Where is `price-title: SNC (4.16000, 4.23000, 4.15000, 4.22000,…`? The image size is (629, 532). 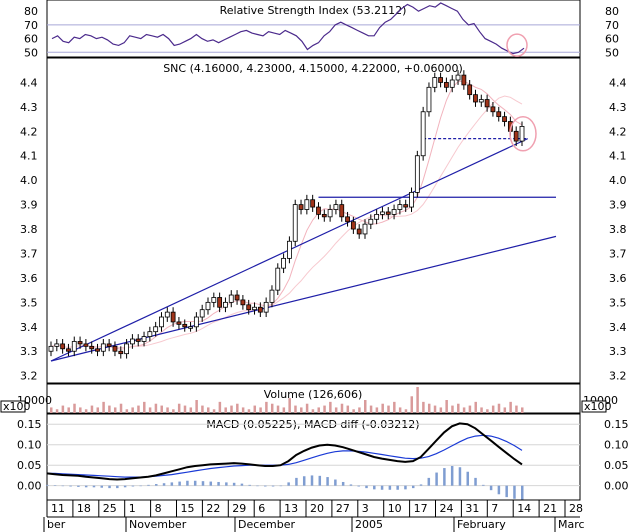 price-title: SNC (4.16000, 4.23000, 4.15000, 4.22000,… is located at coordinates (313, 68).